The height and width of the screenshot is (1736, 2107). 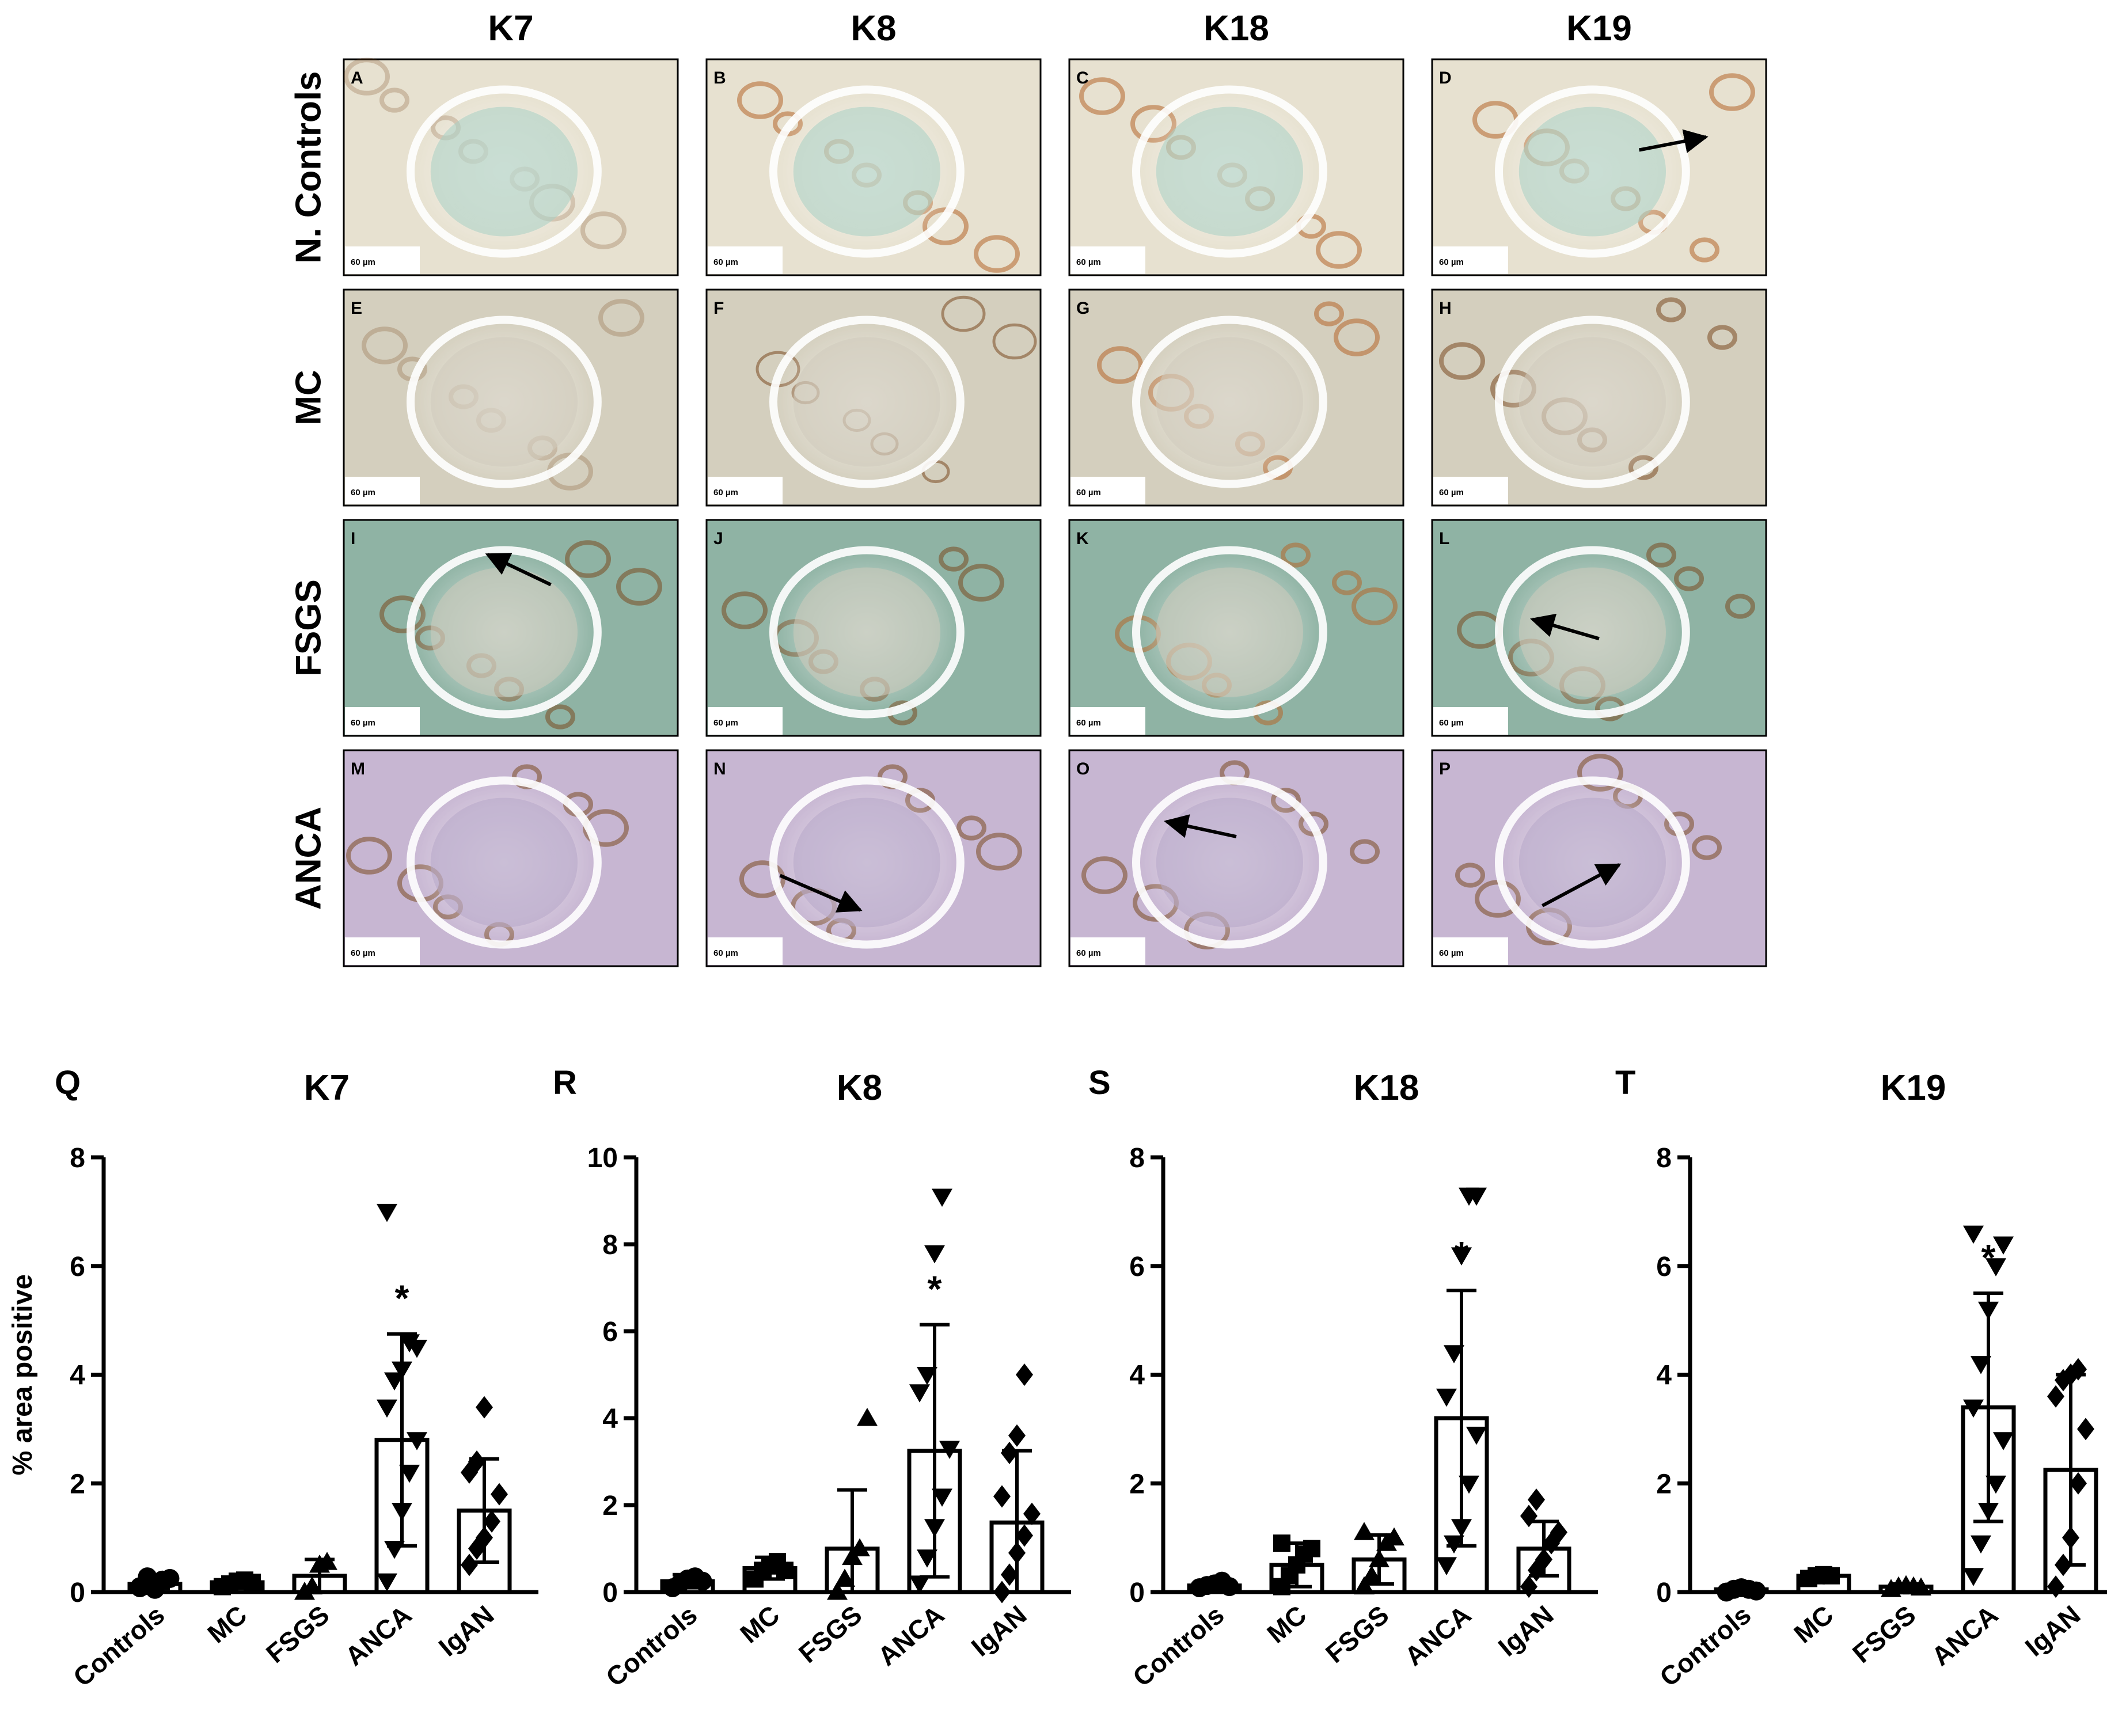 What do you see at coordinates (718, 308) in the screenshot?
I see `panel-letter-F: F` at bounding box center [718, 308].